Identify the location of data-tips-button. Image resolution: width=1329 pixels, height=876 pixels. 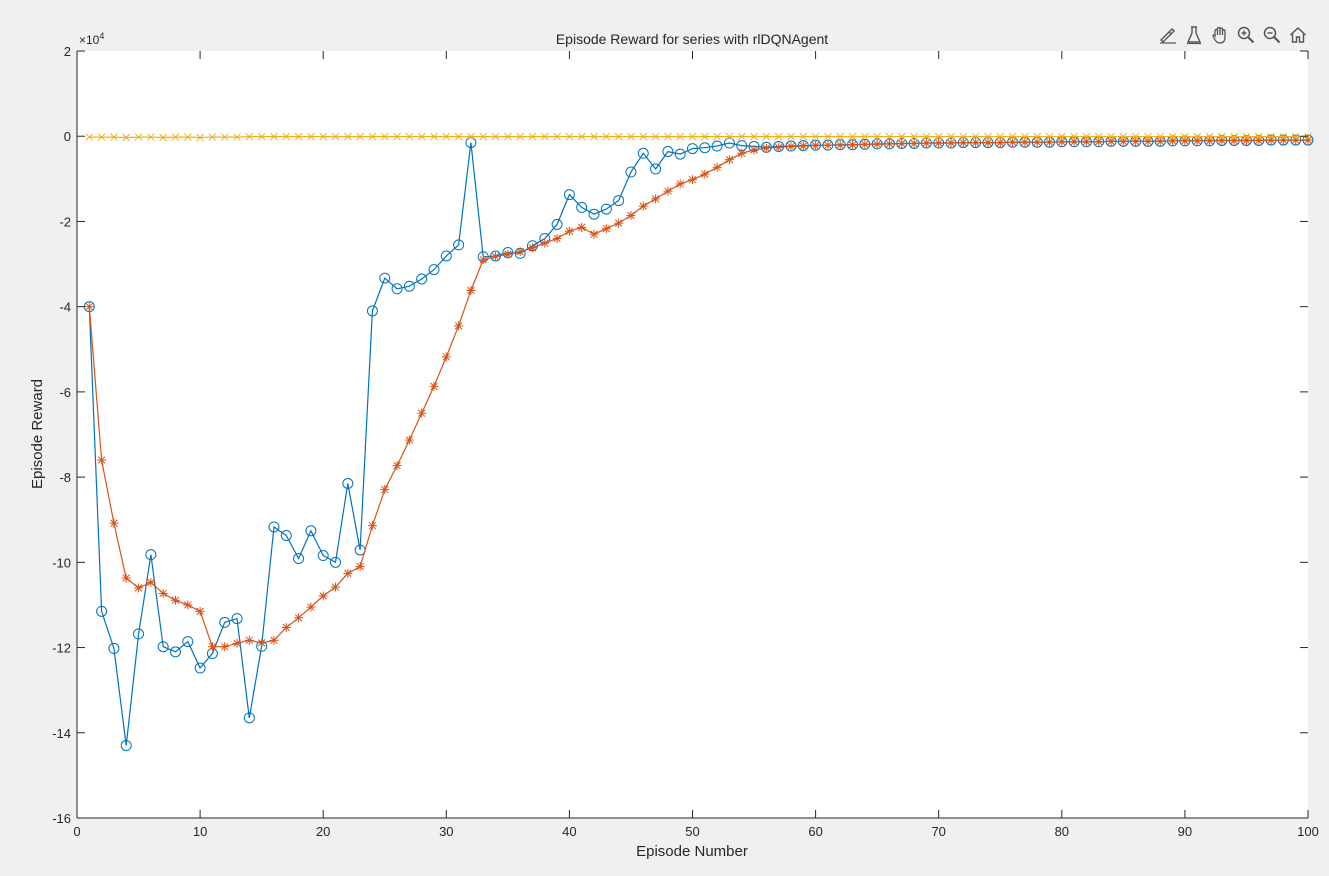
(1194, 35).